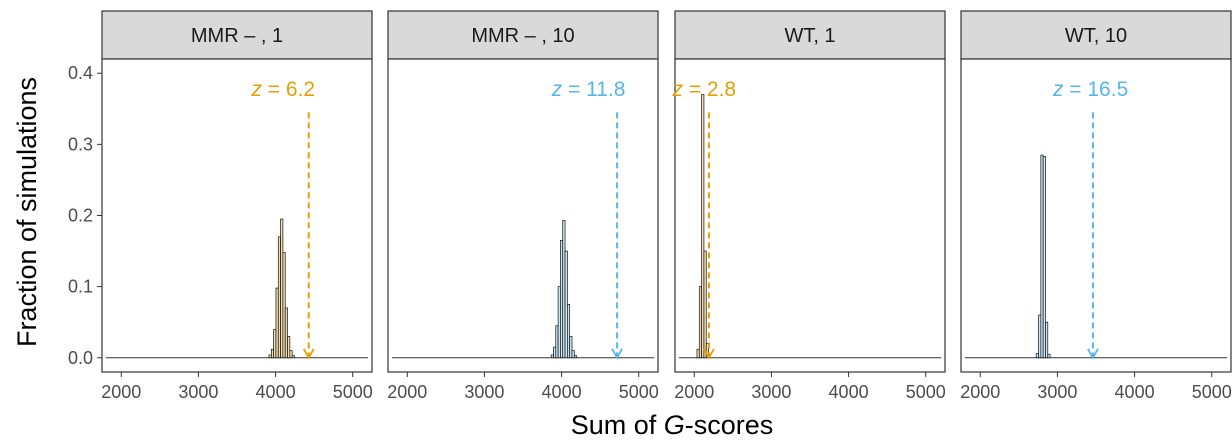 Image resolution: width=1232 pixels, height=444 pixels. Describe the element at coordinates (288, 89) in the screenshot. I see `z-value: = 6.2` at that location.